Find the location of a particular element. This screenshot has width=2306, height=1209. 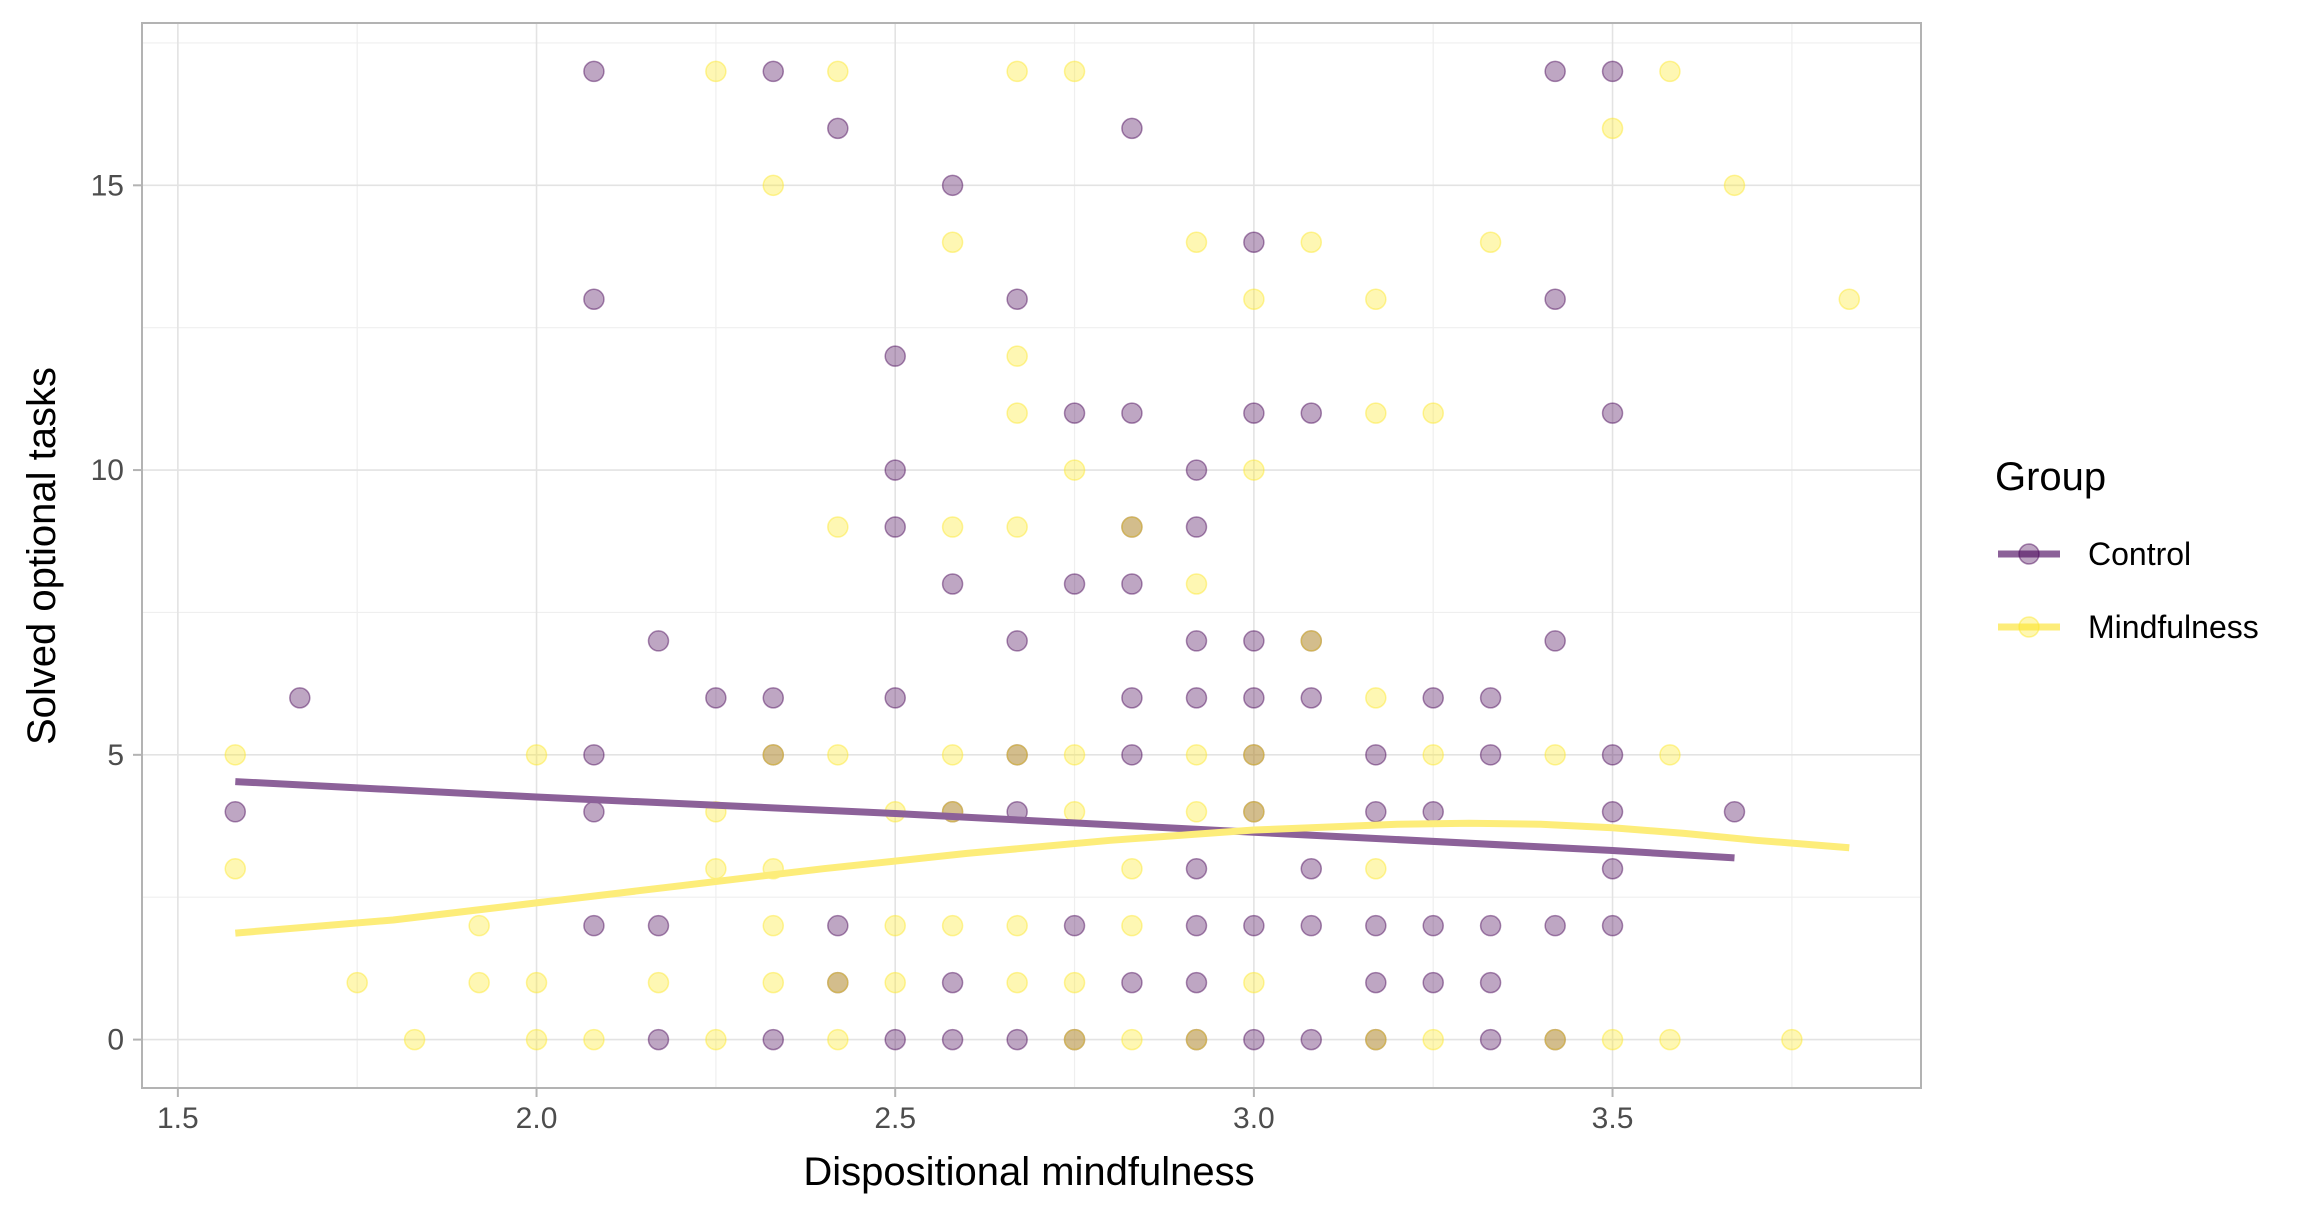

legend-title: Group is located at coordinates (2050, 477).